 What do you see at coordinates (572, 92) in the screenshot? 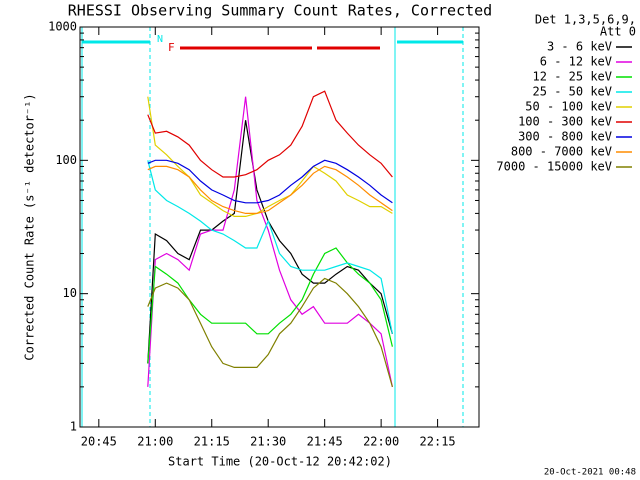
I see `legend-label: 25 - 50 keV` at bounding box center [572, 92].